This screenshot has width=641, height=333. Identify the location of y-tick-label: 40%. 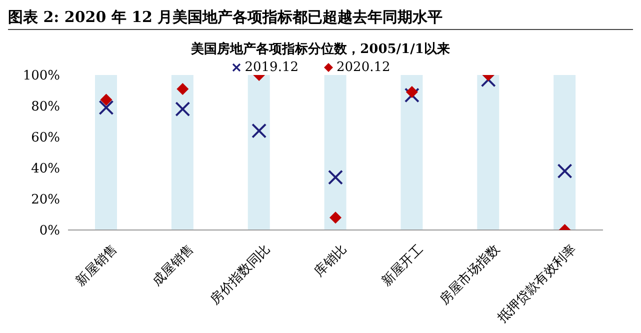
(45, 169).